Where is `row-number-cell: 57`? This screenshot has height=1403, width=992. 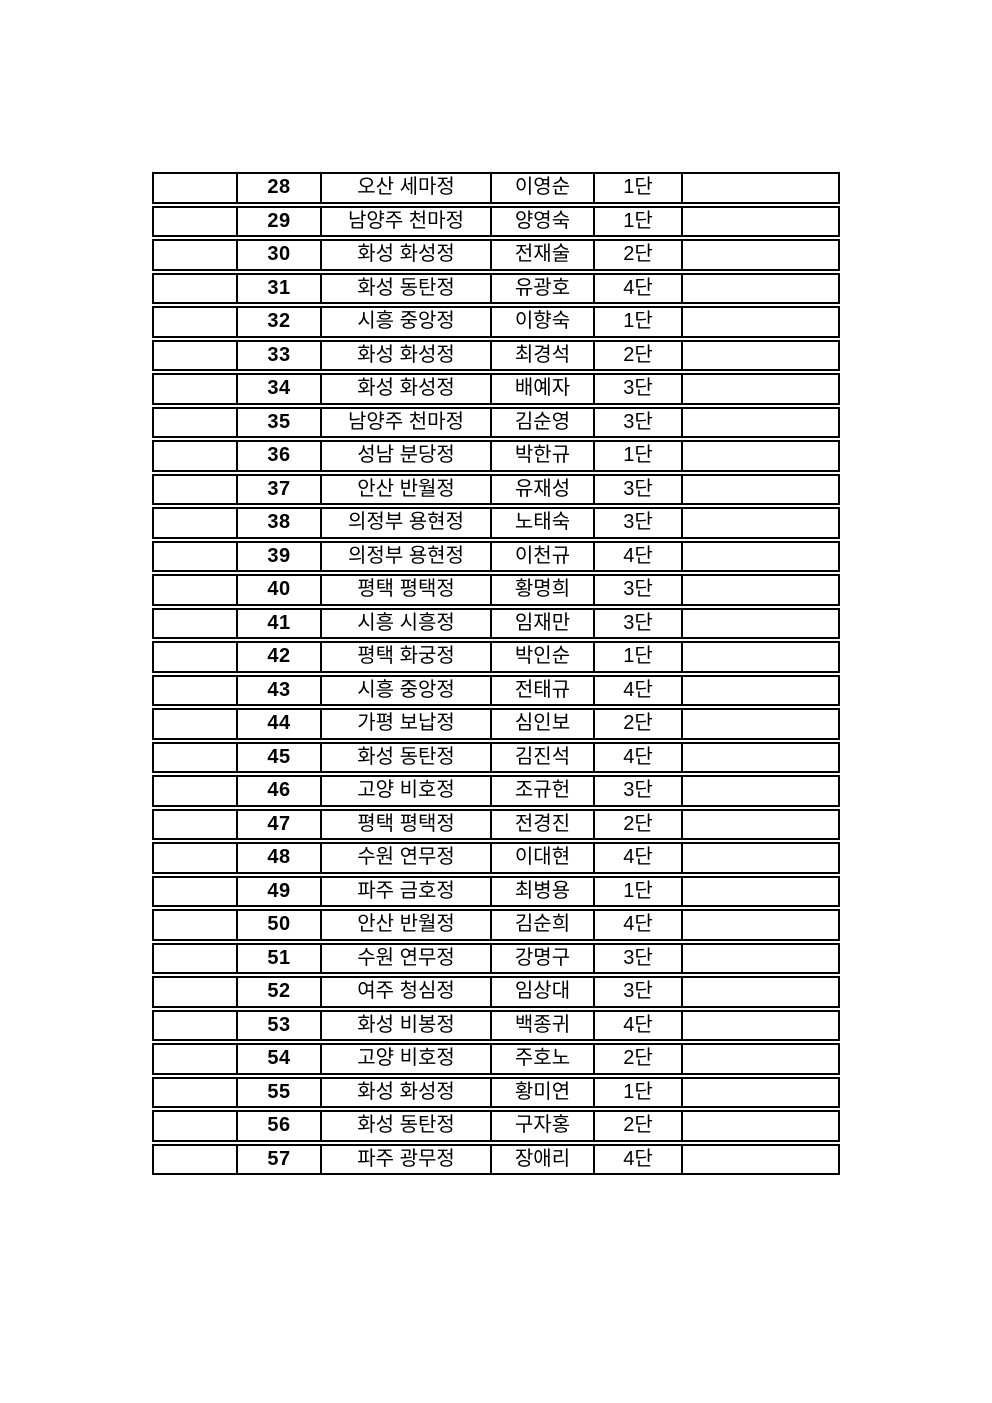
row-number-cell: 57 is located at coordinates (280, 1159).